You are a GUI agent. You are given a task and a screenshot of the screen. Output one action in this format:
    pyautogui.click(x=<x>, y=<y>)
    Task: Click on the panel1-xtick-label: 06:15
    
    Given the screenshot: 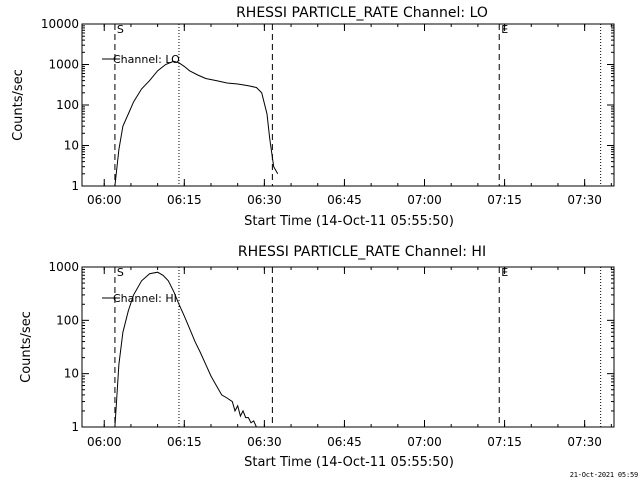 What is the action you would take?
    pyautogui.click(x=184, y=200)
    